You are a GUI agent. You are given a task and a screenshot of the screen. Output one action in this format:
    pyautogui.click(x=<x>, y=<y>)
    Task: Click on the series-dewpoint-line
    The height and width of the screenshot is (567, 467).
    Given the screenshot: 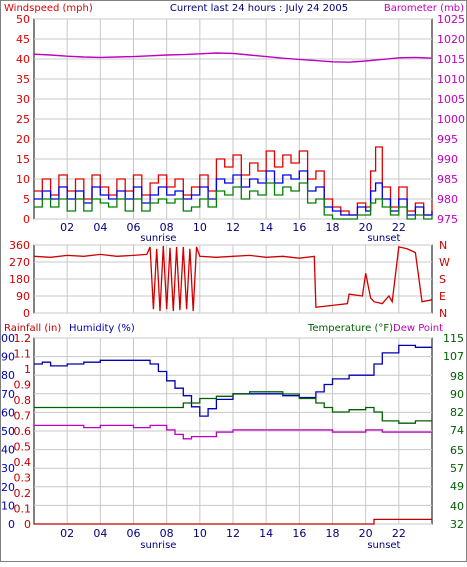 What is the action you would take?
    pyautogui.click(x=233, y=432)
    